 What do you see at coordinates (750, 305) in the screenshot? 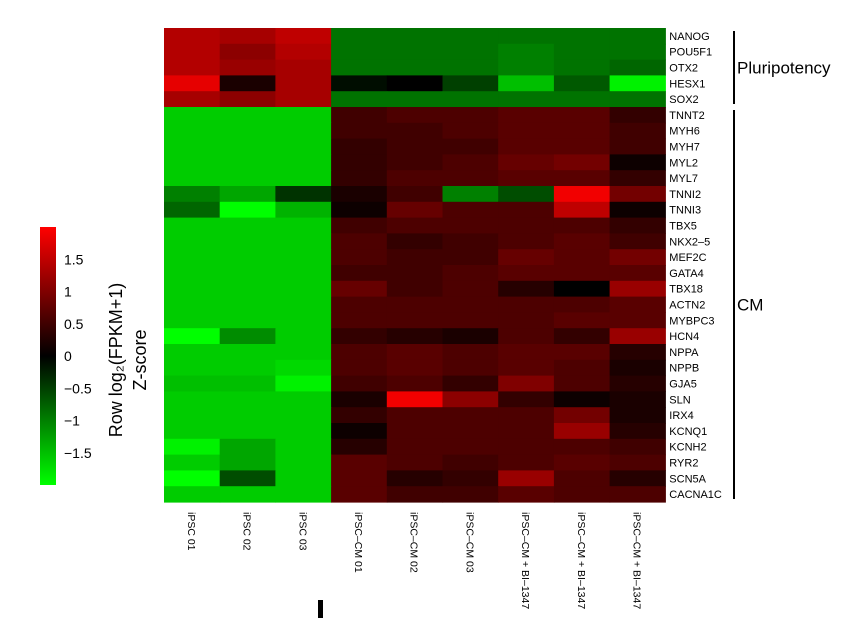
I see `group-label: CM` at bounding box center [750, 305].